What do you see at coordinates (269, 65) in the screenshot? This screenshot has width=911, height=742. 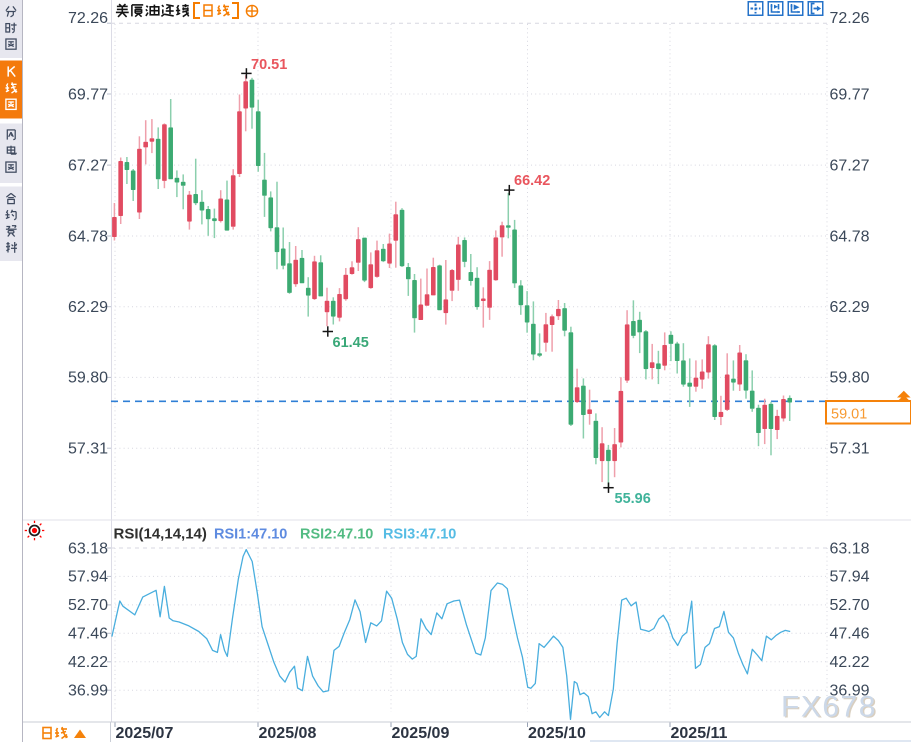 I see `svg-text: 70.51` at bounding box center [269, 65].